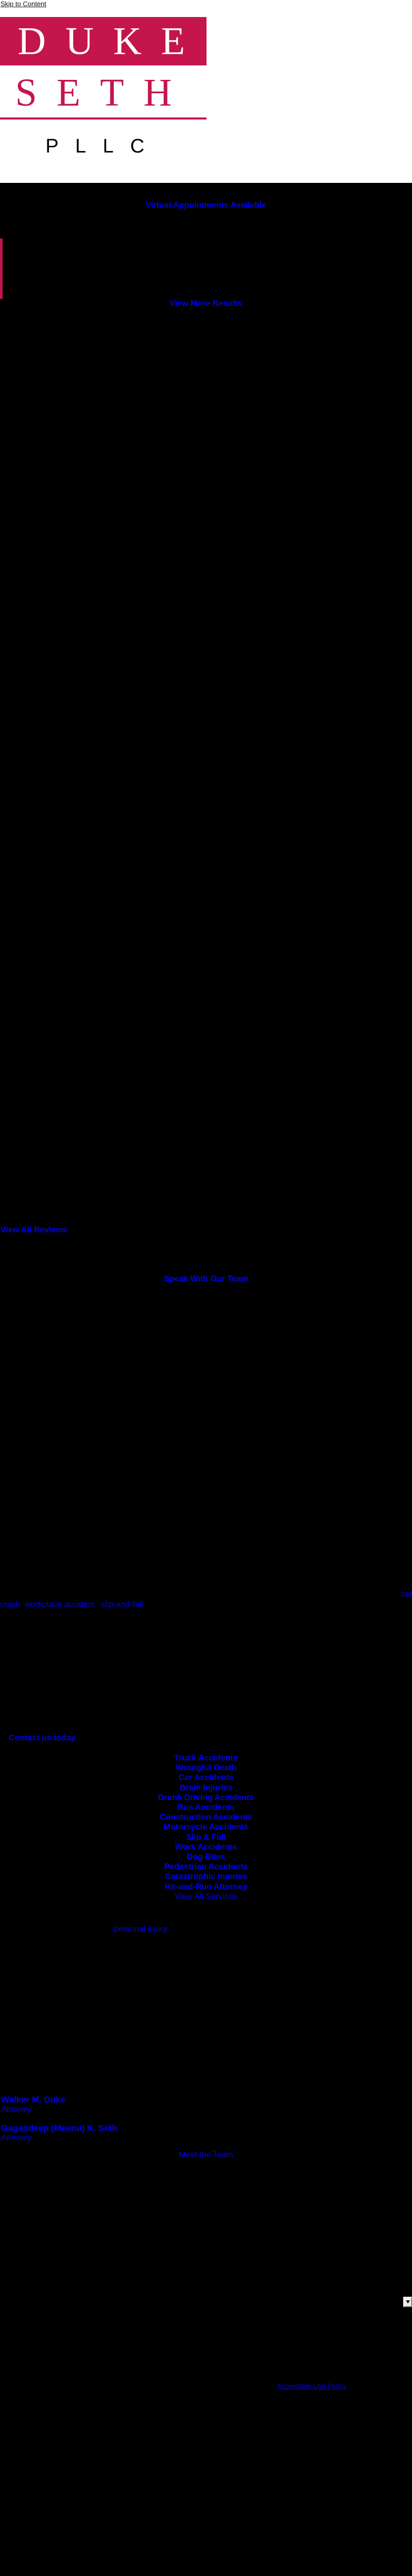  What do you see at coordinates (34, 1230) in the screenshot?
I see `view-all-reviews-link: View All Reviews` at bounding box center [34, 1230].